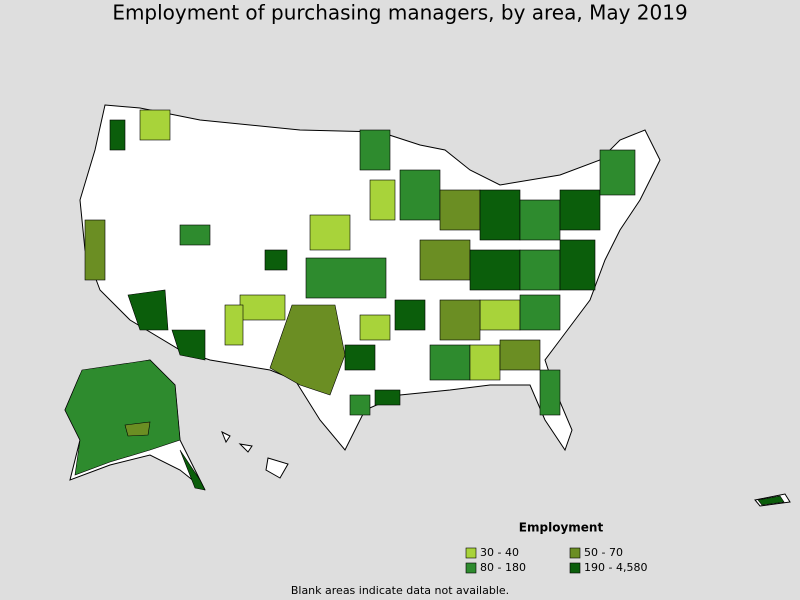 Image resolution: width=800 pixels, height=600 pixels. Describe the element at coordinates (615, 567) in the screenshot. I see `legend-label: 190 - 4,580` at that location.